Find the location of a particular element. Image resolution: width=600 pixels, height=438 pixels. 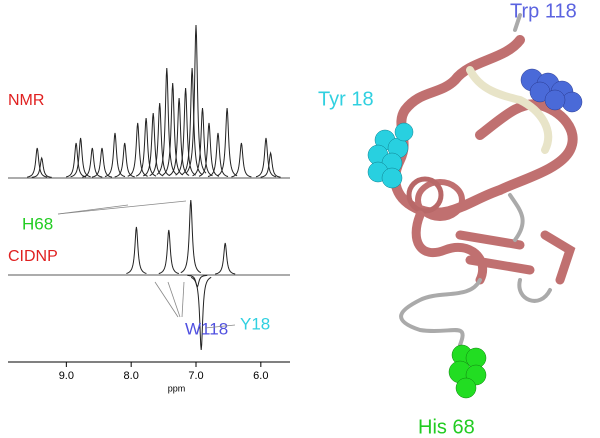

x-tick-label: 8.0 is located at coordinates (131, 376).